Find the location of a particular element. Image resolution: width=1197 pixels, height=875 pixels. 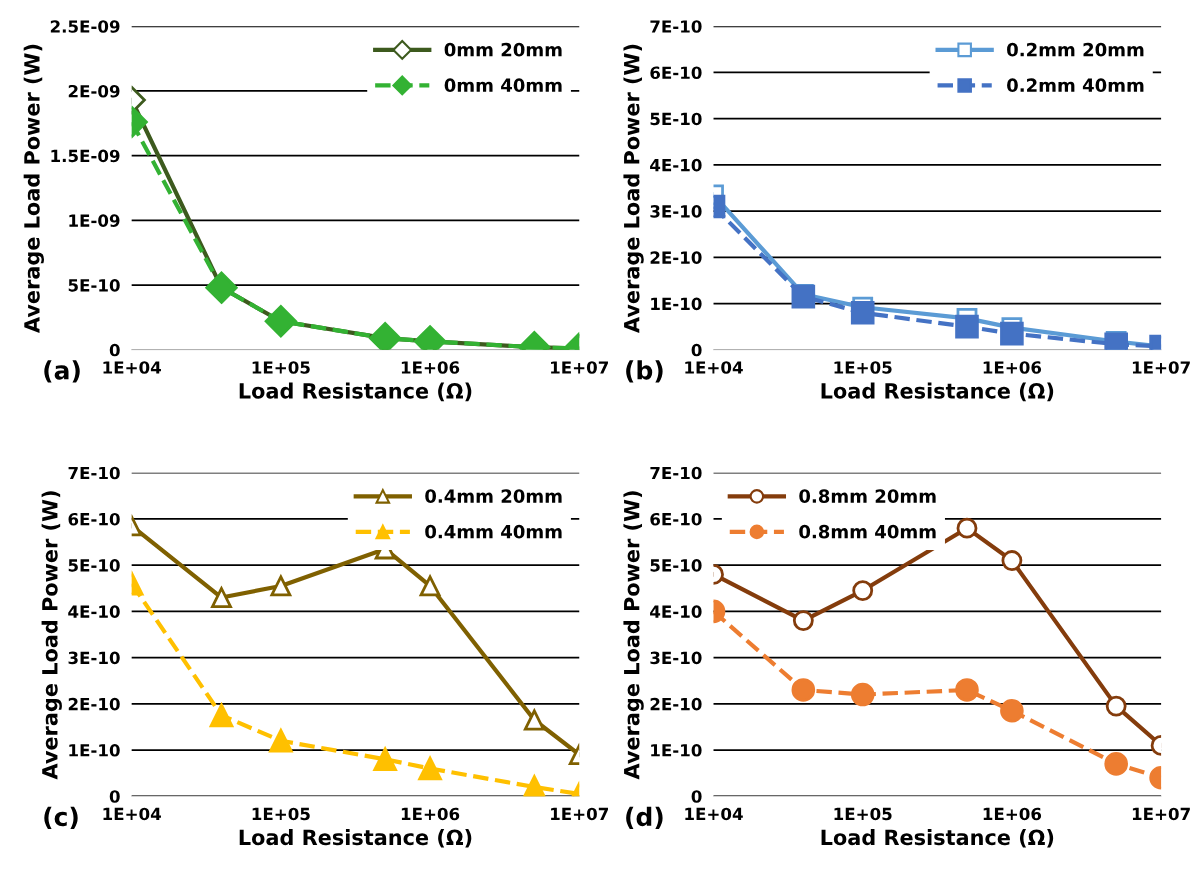

y-tick-label: 1E-09 is located at coordinates (94, 220).